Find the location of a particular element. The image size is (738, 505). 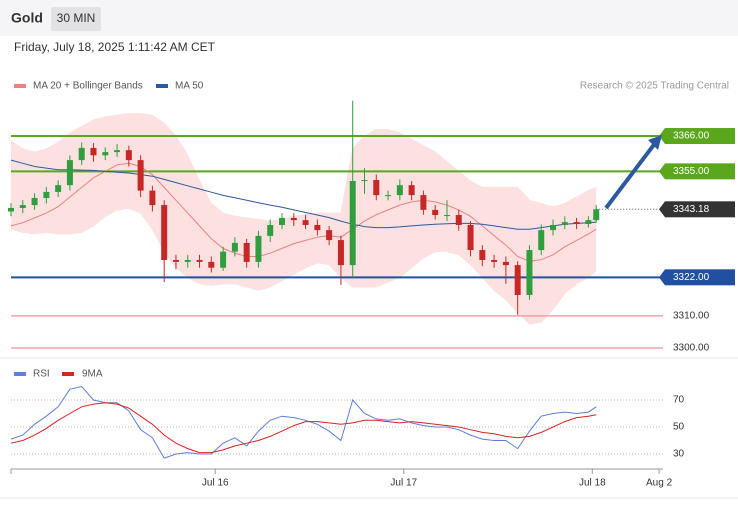

arrow-head is located at coordinates (655, 142).